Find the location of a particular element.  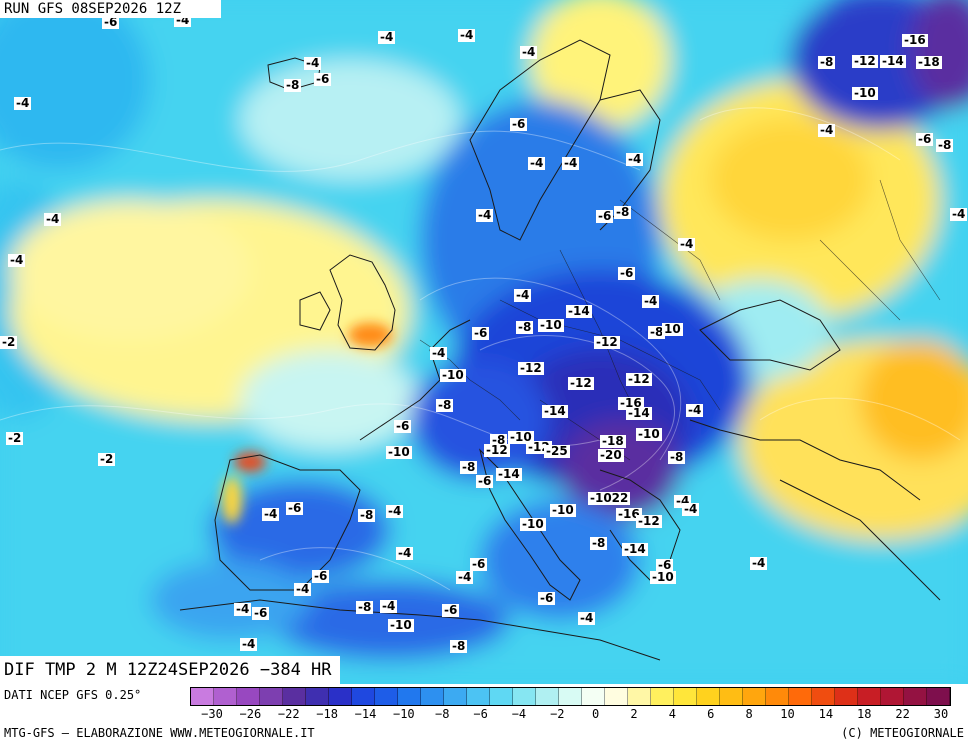

map-title: DIF TMP 2 M 12Z24SEP2026 −384 HR is located at coordinates (170, 670).